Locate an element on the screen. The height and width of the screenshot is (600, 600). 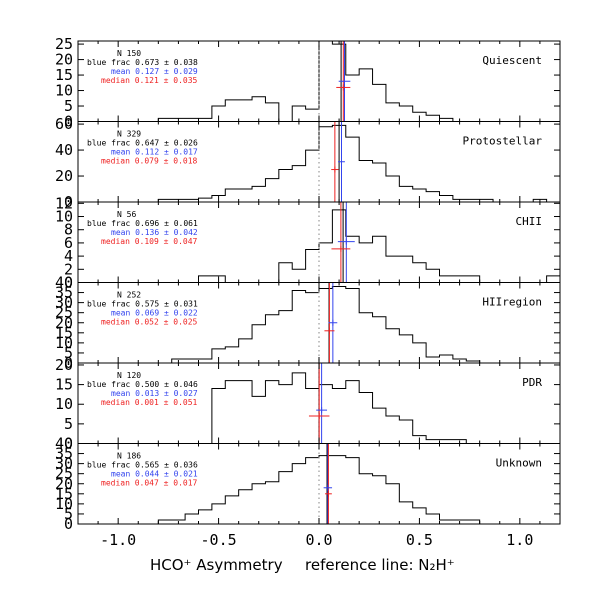
stat-mean: mean 0.069 ± 0.022 is located at coordinates (154, 313).